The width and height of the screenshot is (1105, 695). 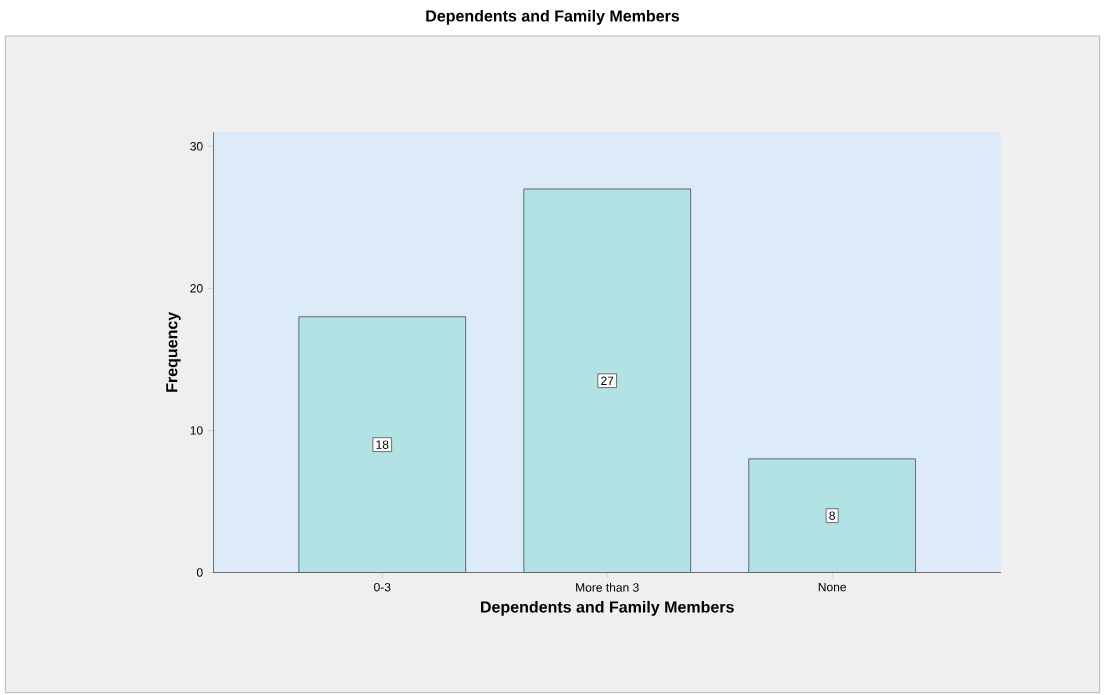 I want to click on y-tick-label: 10, so click(x=196, y=430).